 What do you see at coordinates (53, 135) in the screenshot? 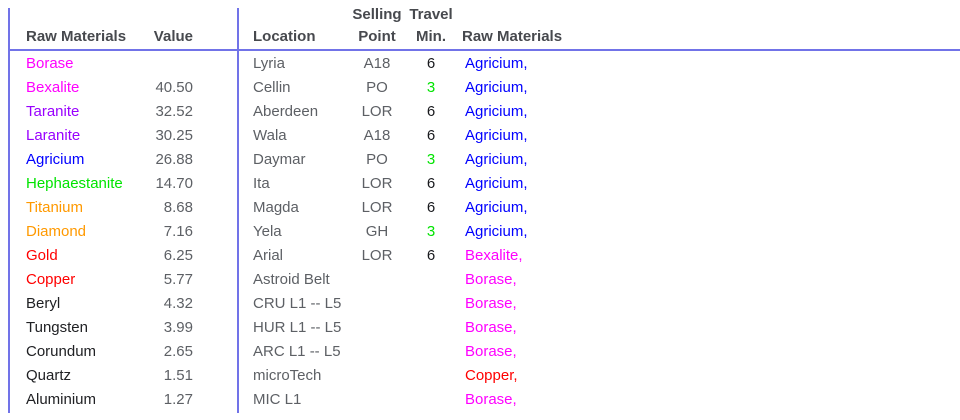
I see `material-name-cell: Laranite` at bounding box center [53, 135].